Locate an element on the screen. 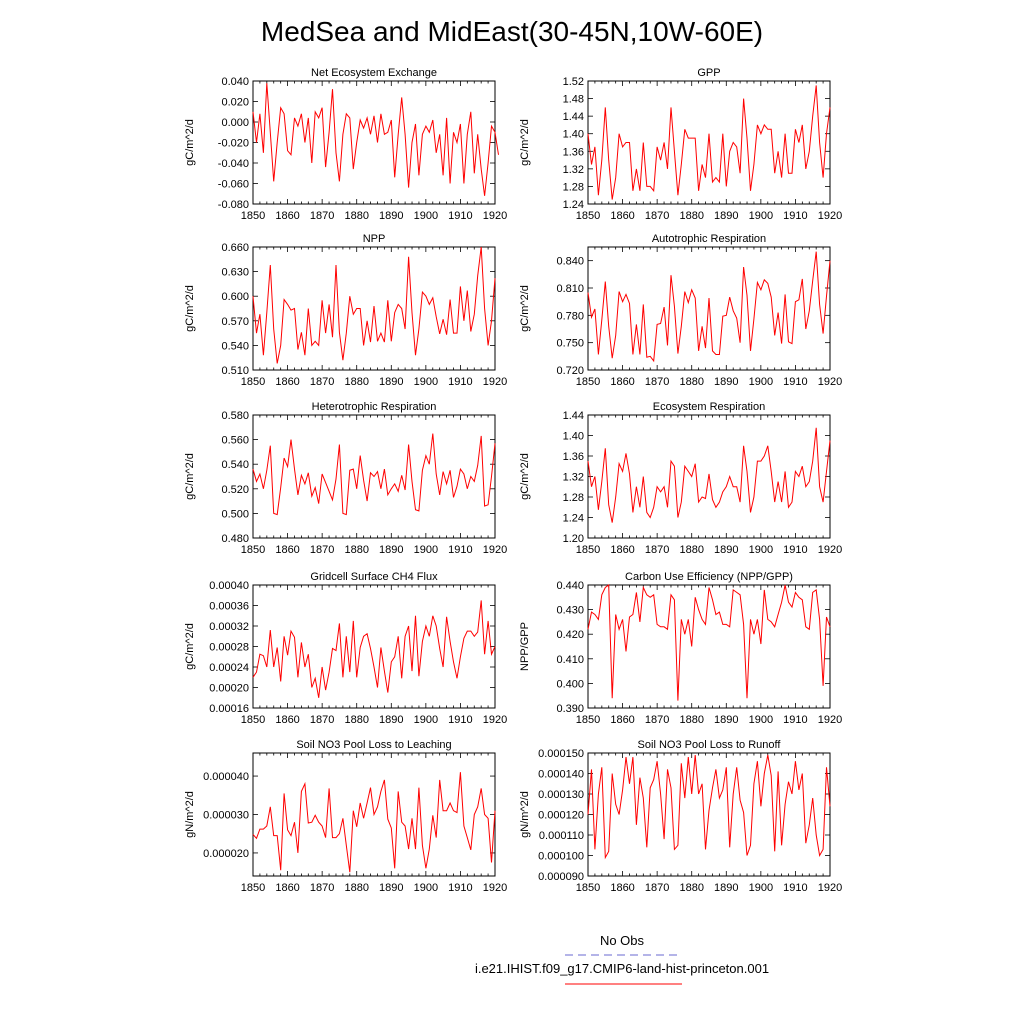 The width and height of the screenshot is (1024, 1024). y-tick-label: 0.510 is located at coordinates (235, 371).